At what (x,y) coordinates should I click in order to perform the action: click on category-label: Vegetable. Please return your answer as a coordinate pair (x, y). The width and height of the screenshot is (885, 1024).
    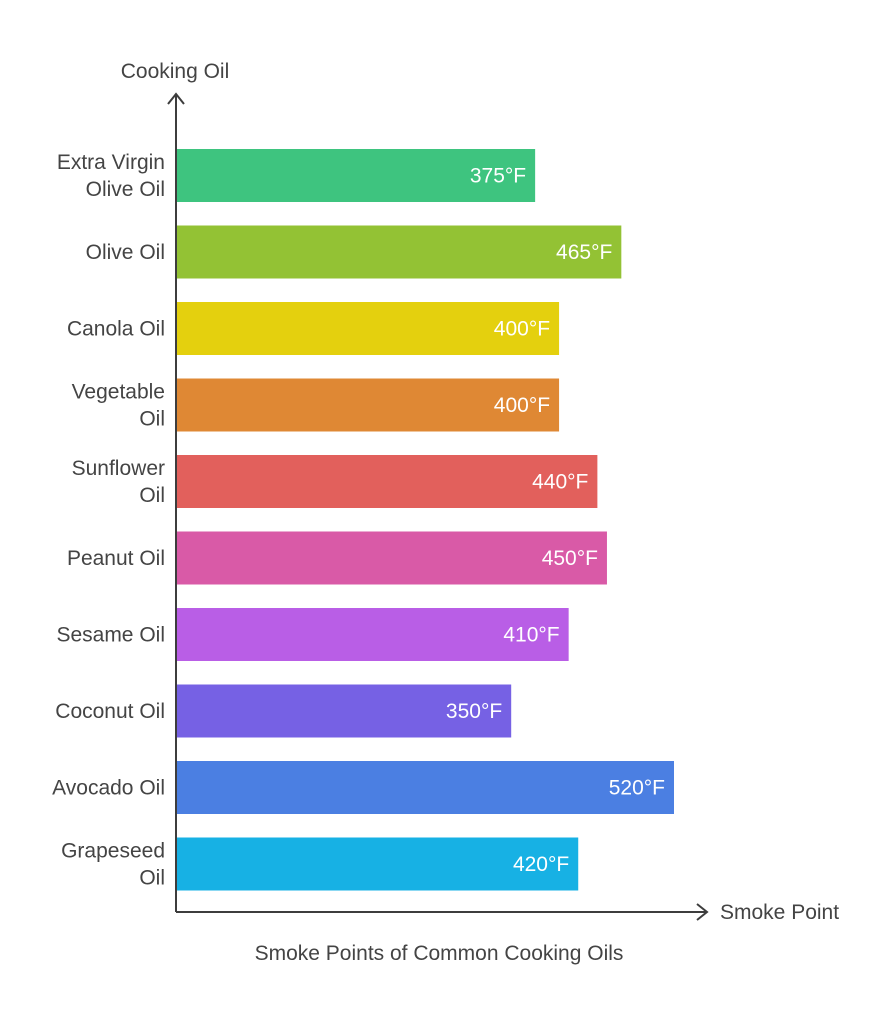
    Looking at the image, I should click on (118, 392).